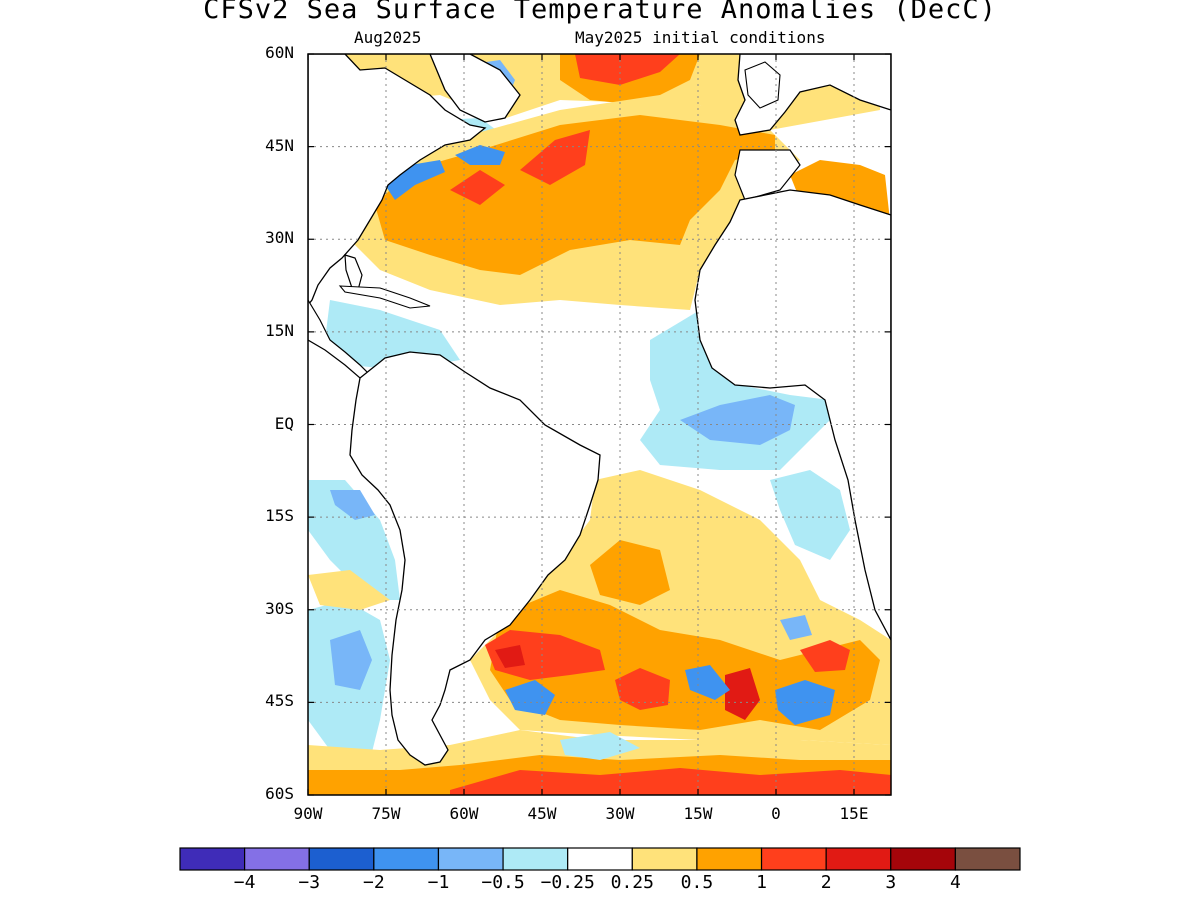  Describe the element at coordinates (351, 660) in the screenshot. I see `anomaly-region-pacific-south-blue` at that location.